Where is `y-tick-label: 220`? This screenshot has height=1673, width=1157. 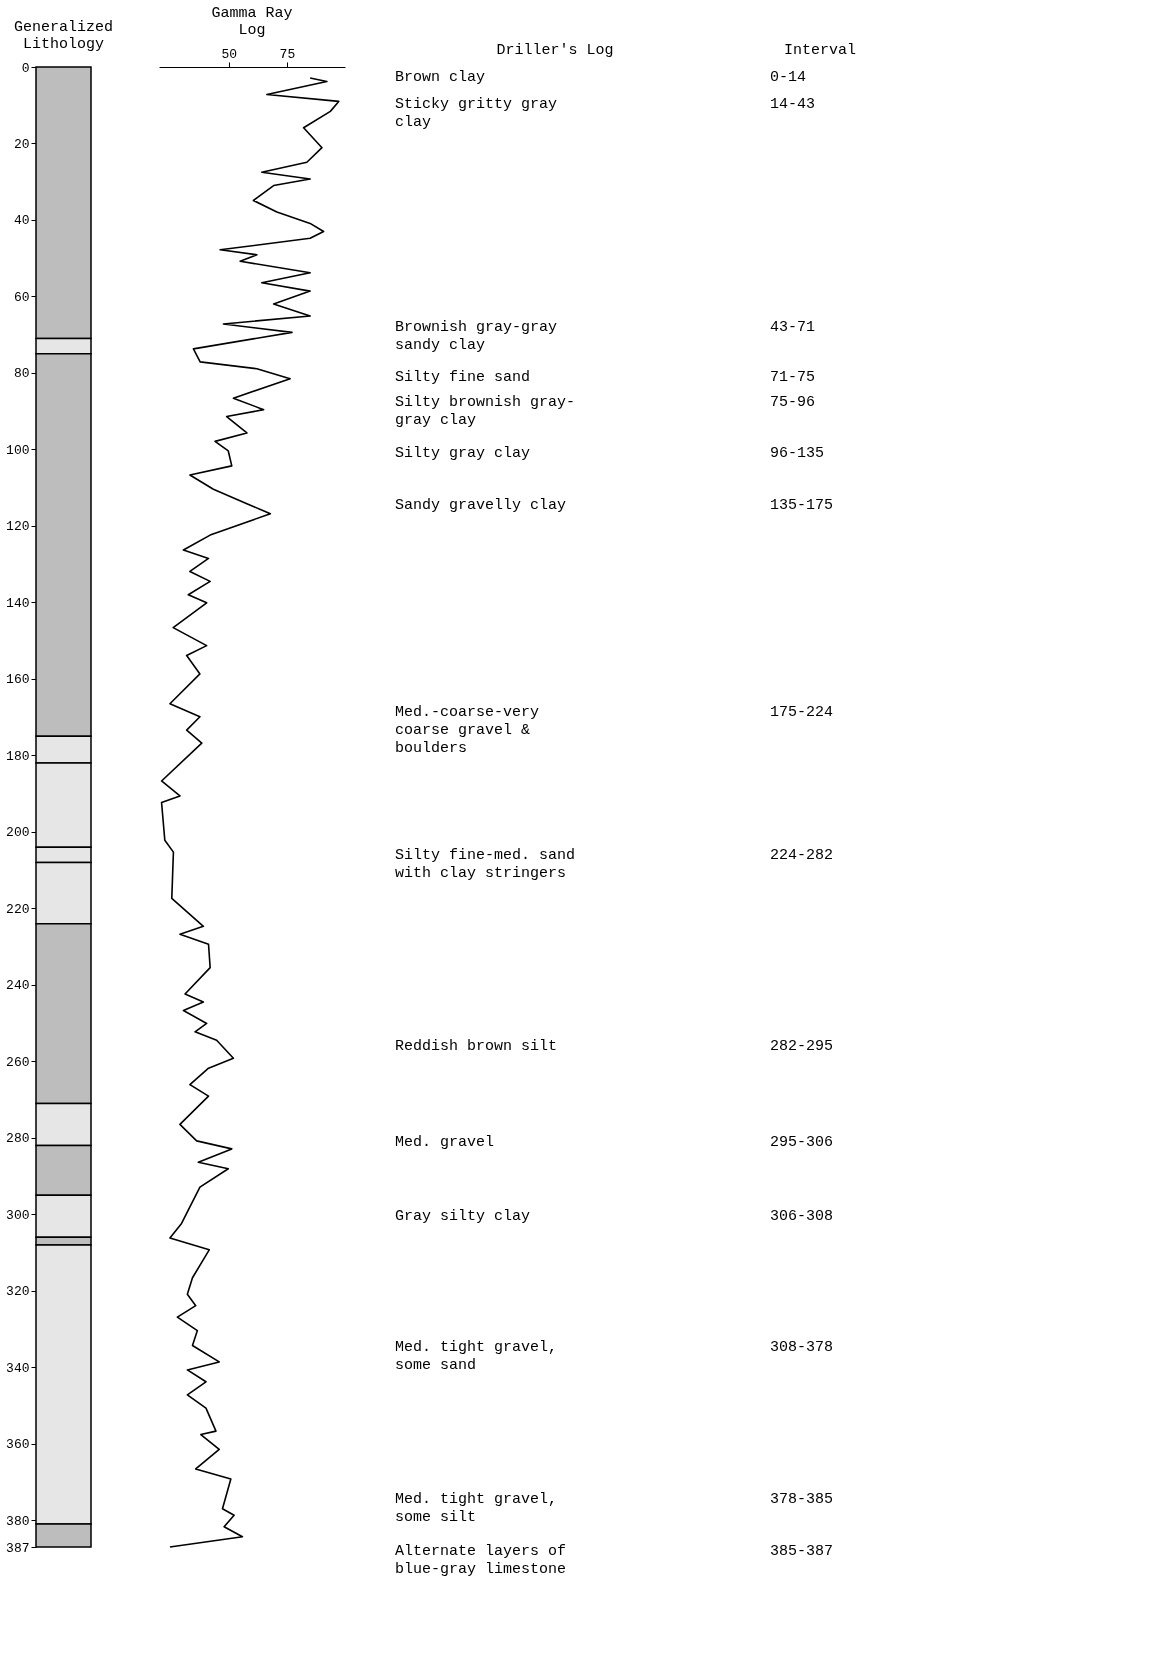 y-tick-label: 220 is located at coordinates (18, 909).